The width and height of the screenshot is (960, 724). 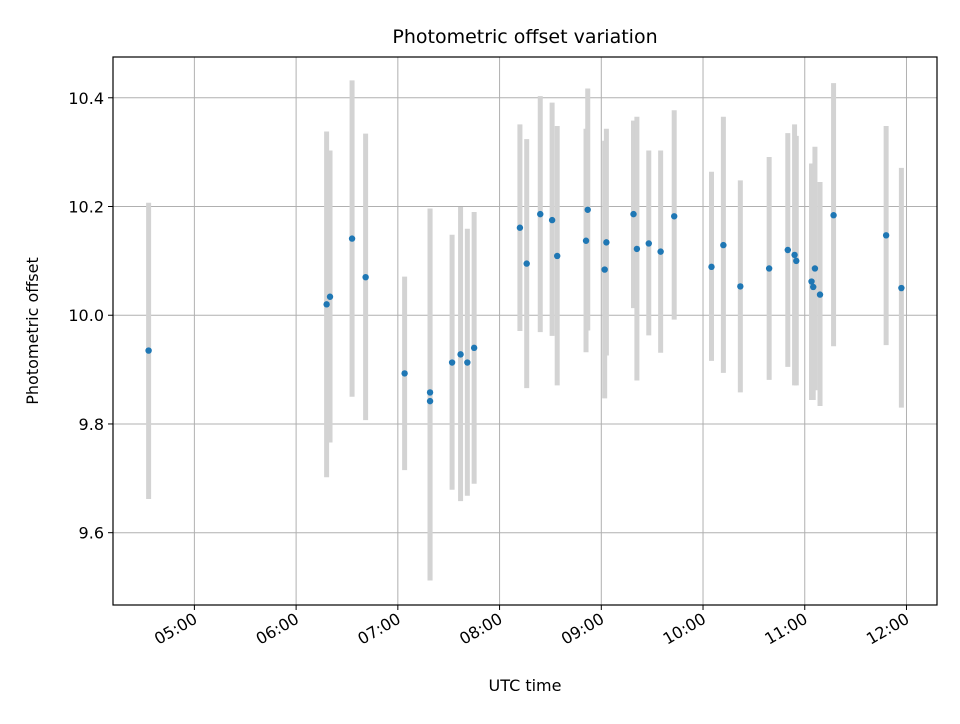 I want to click on y-tick-label: 9.8, so click(x=91, y=424).